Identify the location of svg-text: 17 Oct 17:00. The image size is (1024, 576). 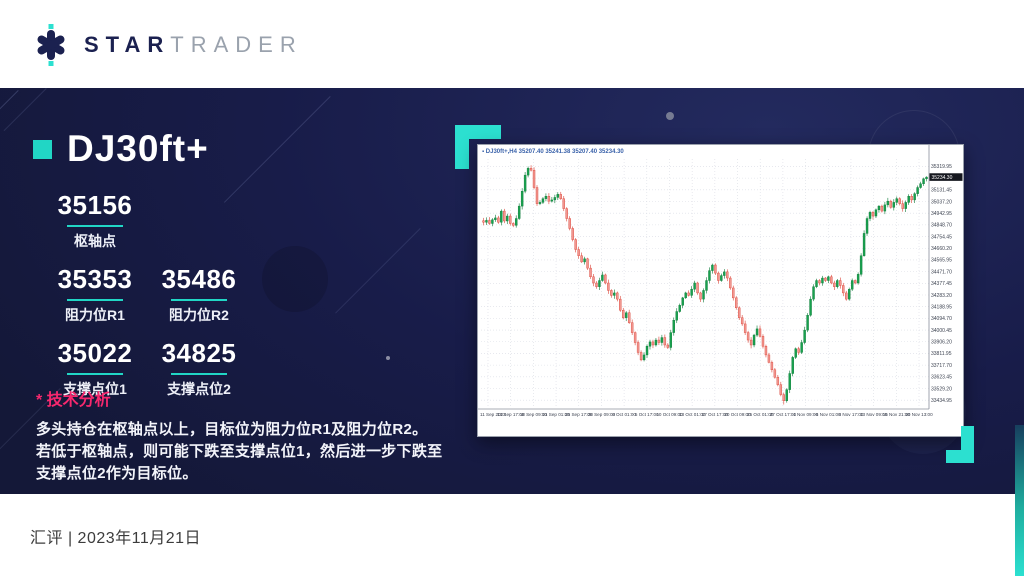
(715, 414).